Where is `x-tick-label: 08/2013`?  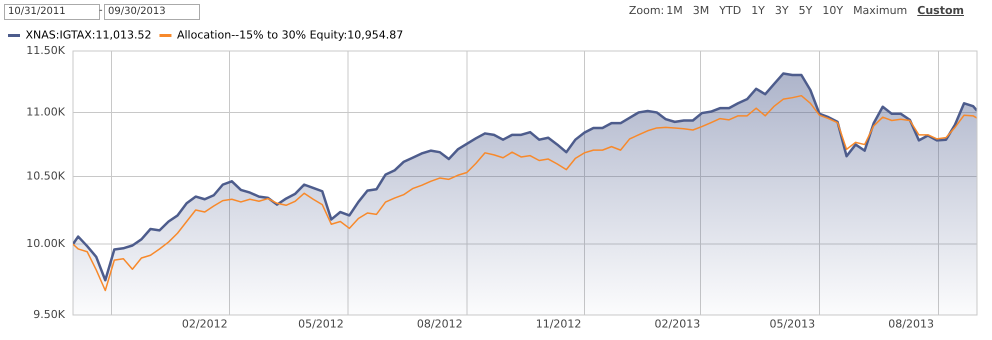 x-tick-label: 08/2013 is located at coordinates (911, 323).